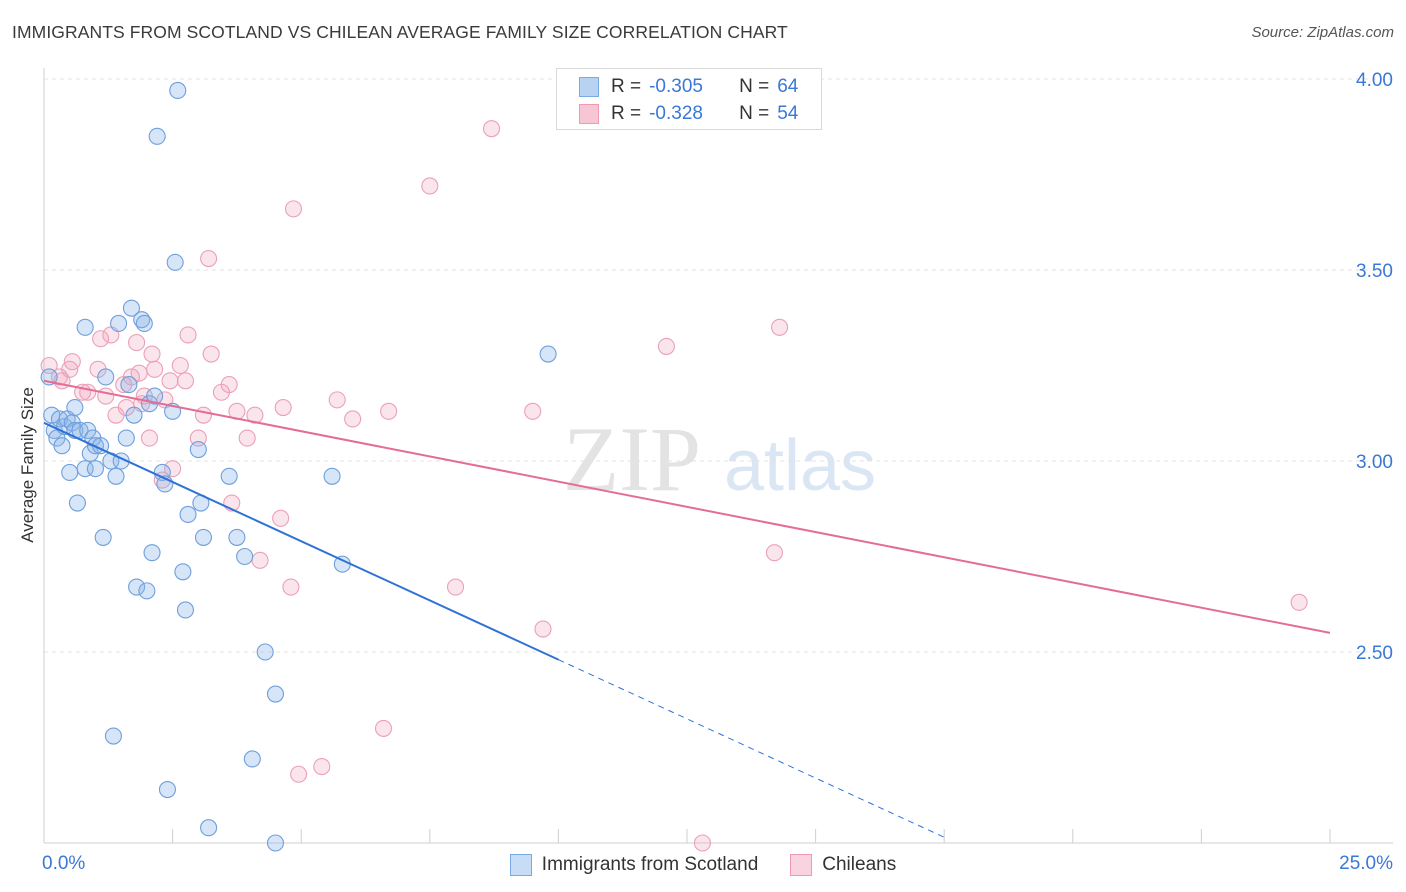  I want to click on source-credit: Source: ZipAtlas.com, so click(1322, 32).